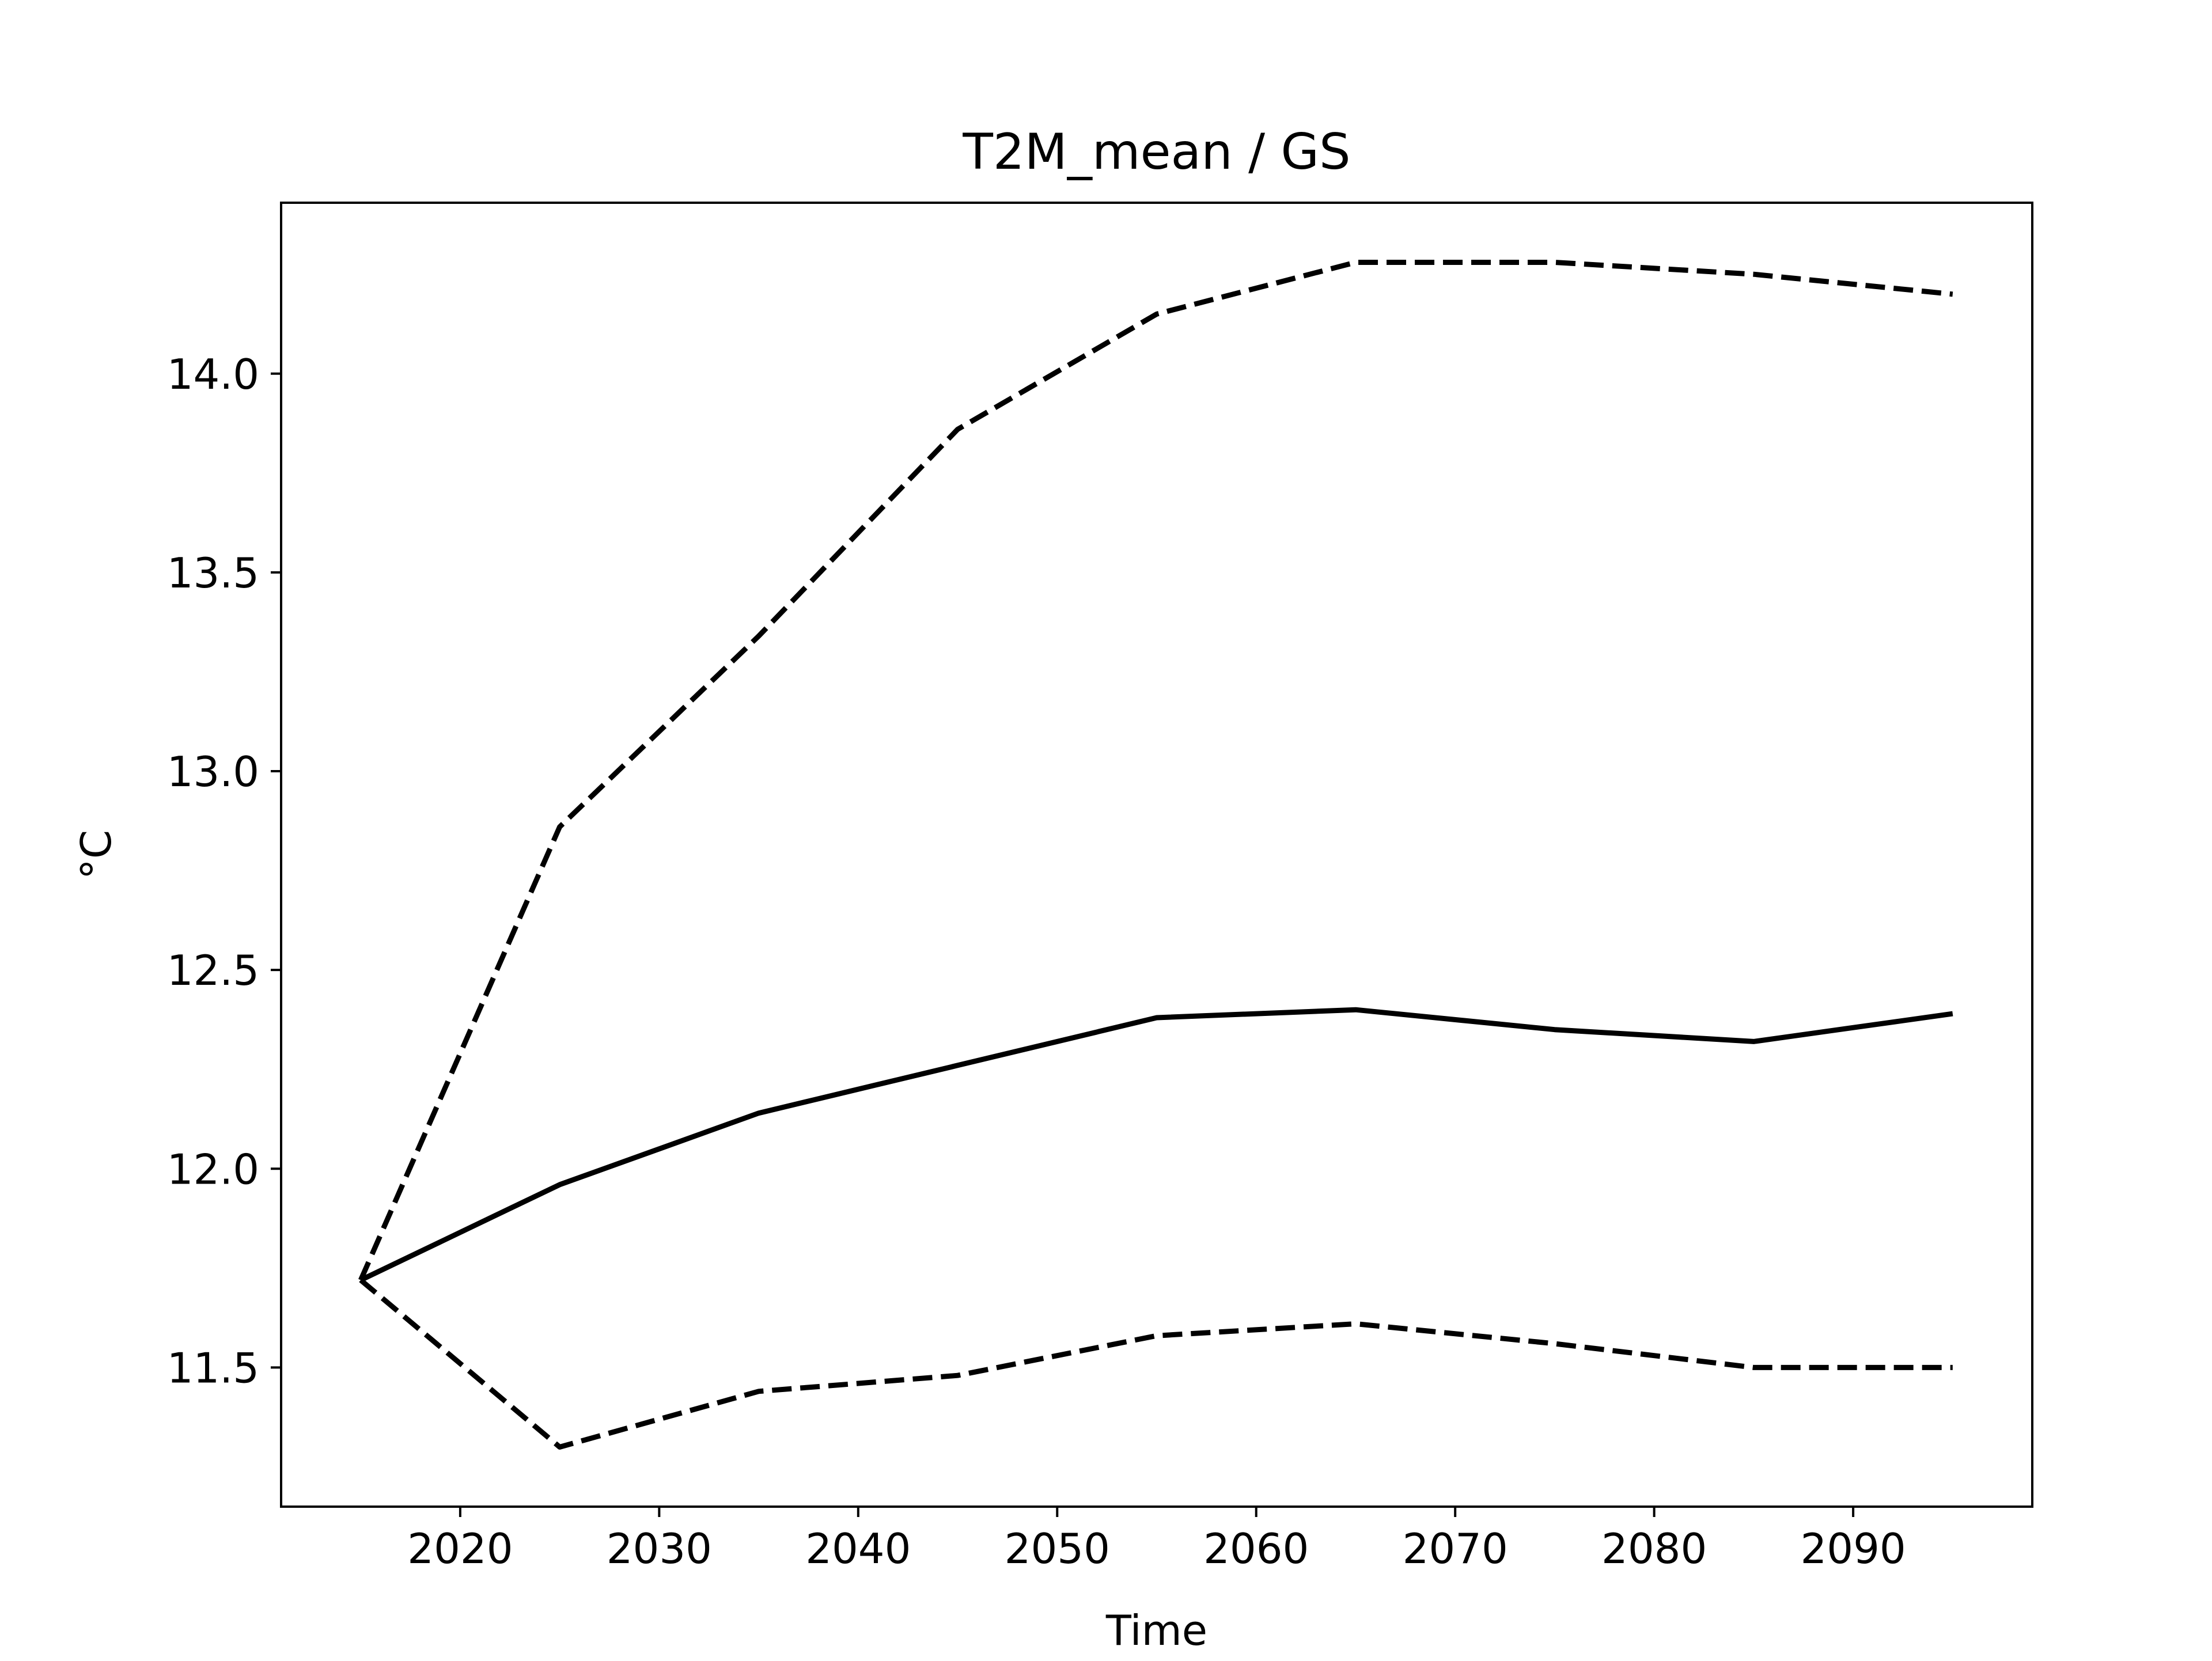 The width and height of the screenshot is (2212, 1661). What do you see at coordinates (213, 1368) in the screenshot?
I see `y-tick-label: 11.5` at bounding box center [213, 1368].